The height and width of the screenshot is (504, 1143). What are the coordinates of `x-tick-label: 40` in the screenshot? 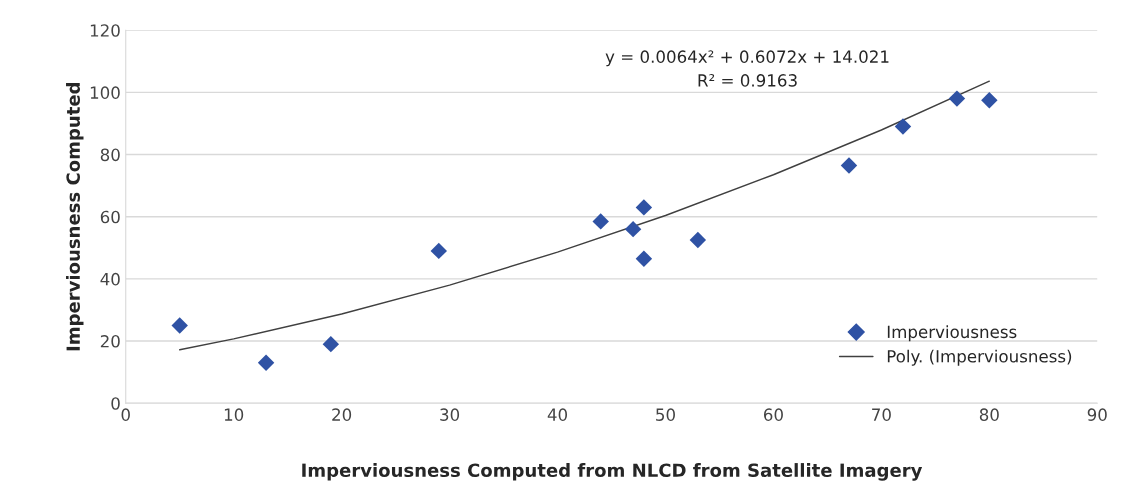 It's located at (557, 414).